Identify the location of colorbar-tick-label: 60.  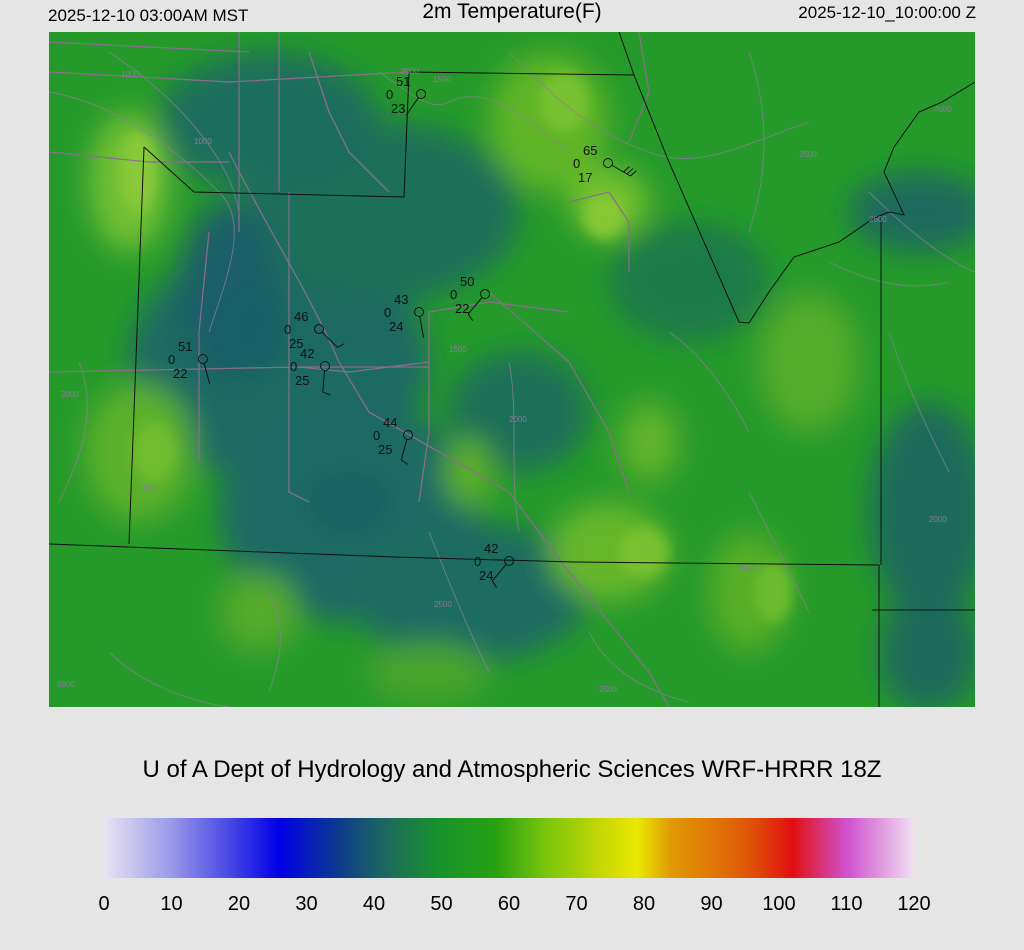
(509, 904).